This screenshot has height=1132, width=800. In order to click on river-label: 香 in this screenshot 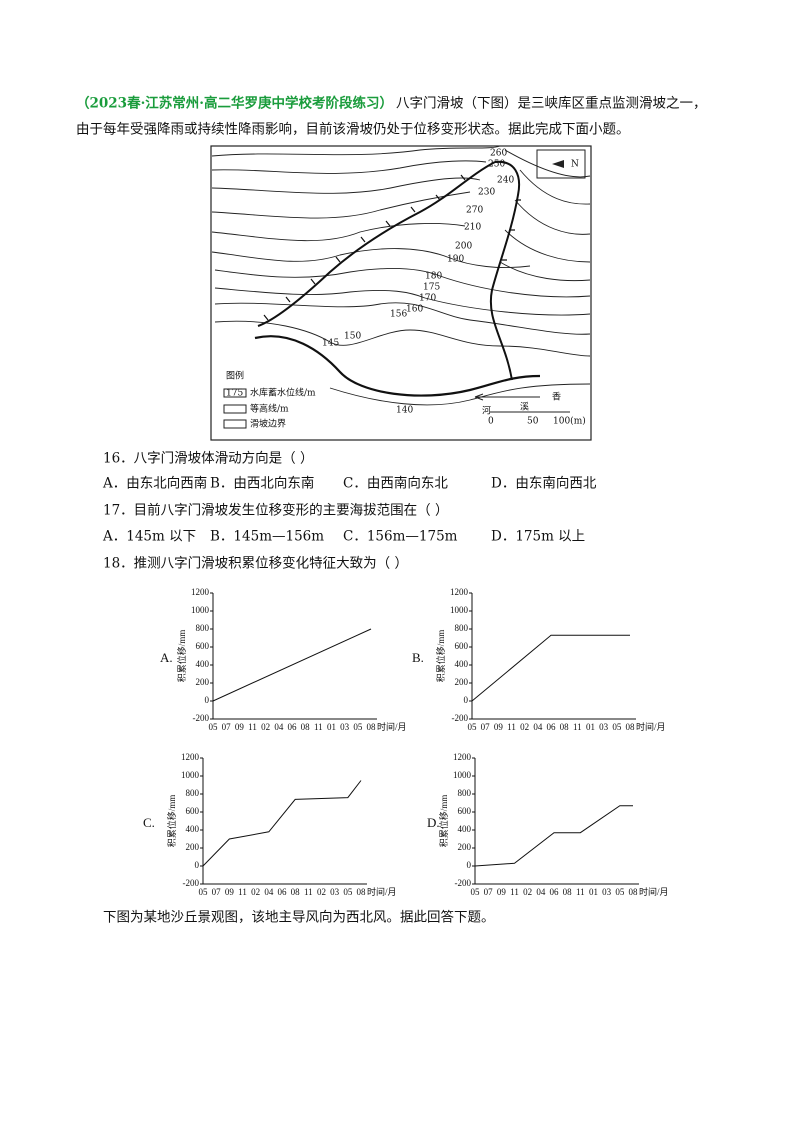, I will do `click(556, 397)`.